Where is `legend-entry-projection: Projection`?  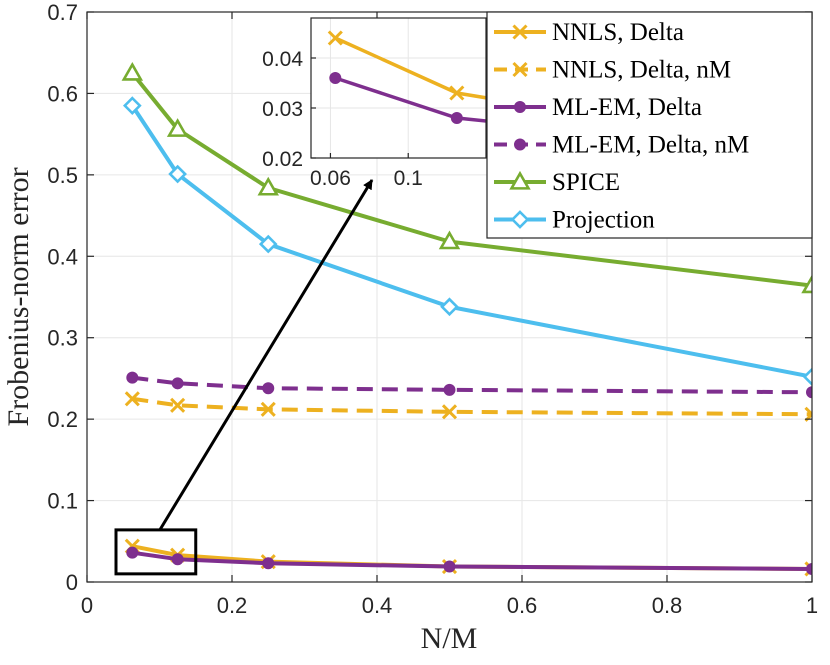
legend-entry-projection: Projection is located at coordinates (574, 220).